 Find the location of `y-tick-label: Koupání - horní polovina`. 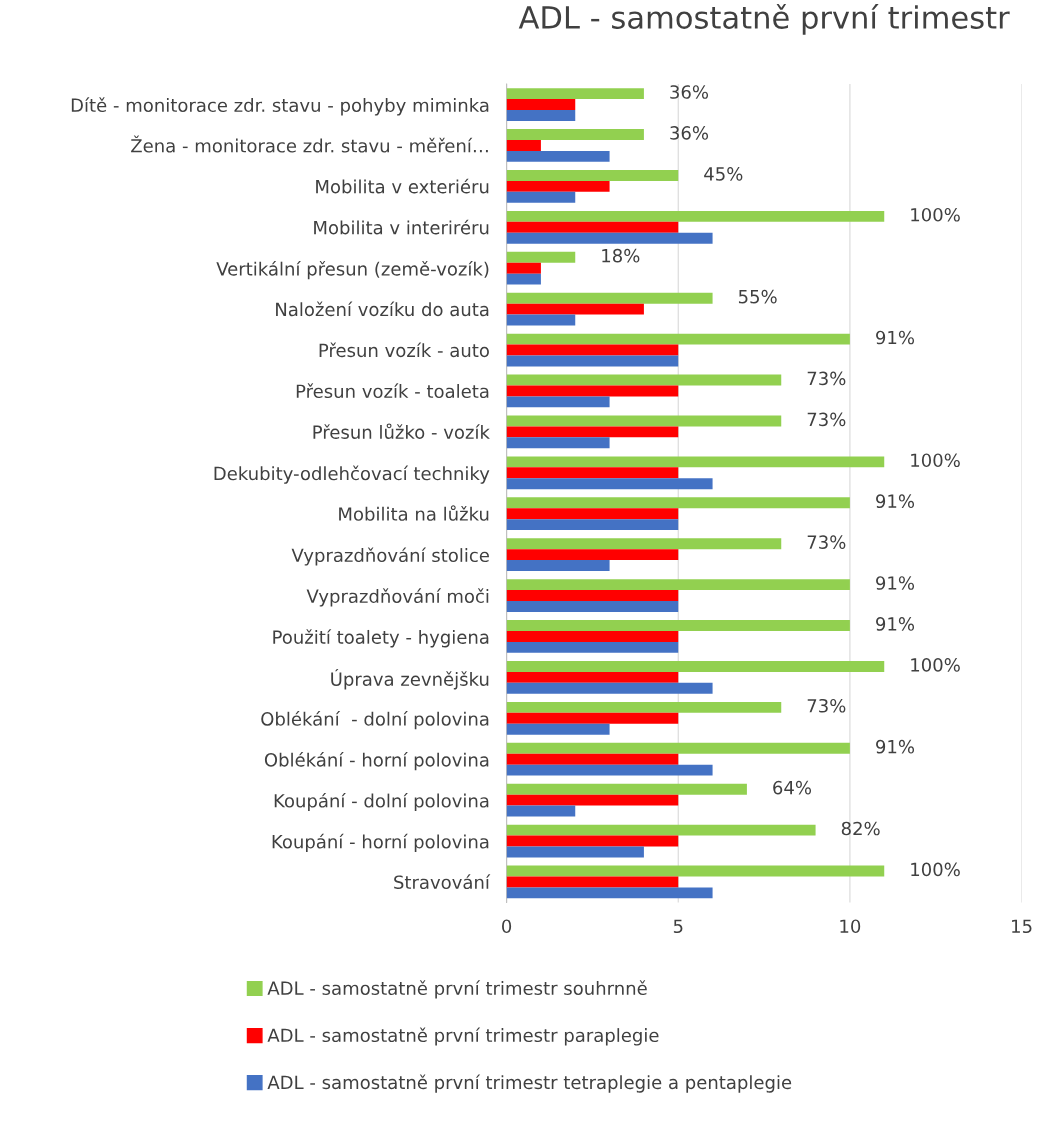

y-tick-label: Koupání - horní polovina is located at coordinates (380, 843).